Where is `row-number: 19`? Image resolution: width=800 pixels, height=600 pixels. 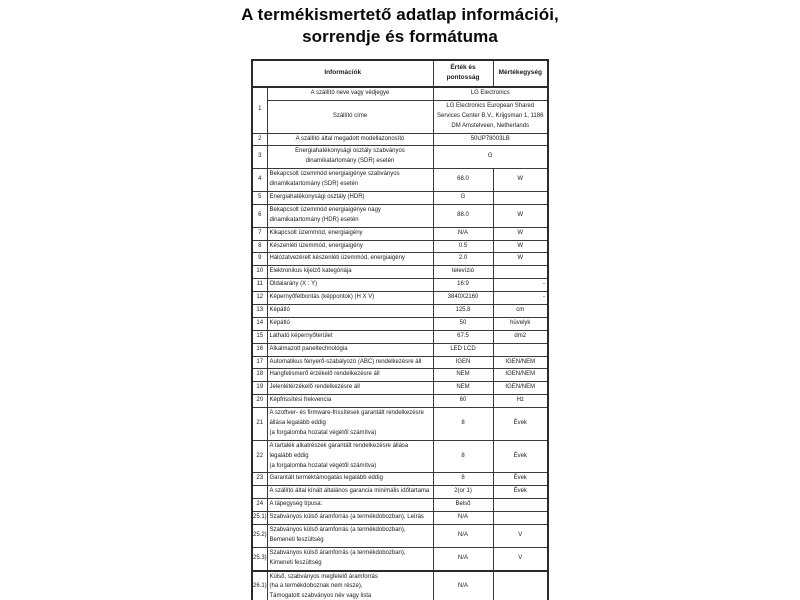 row-number: 19 is located at coordinates (259, 388).